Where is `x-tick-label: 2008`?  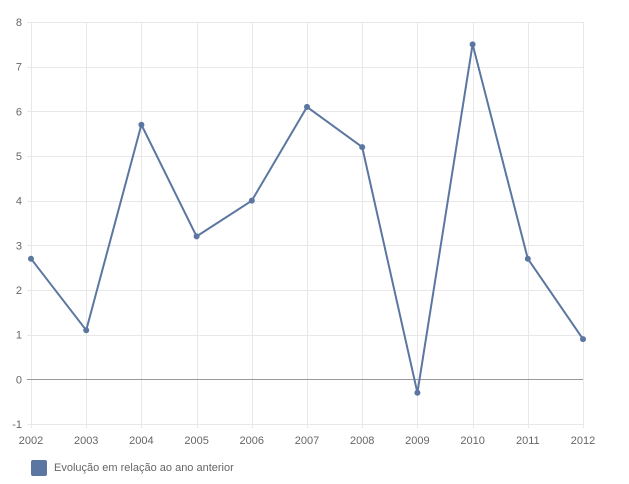
x-tick-label: 2008 is located at coordinates (362, 441).